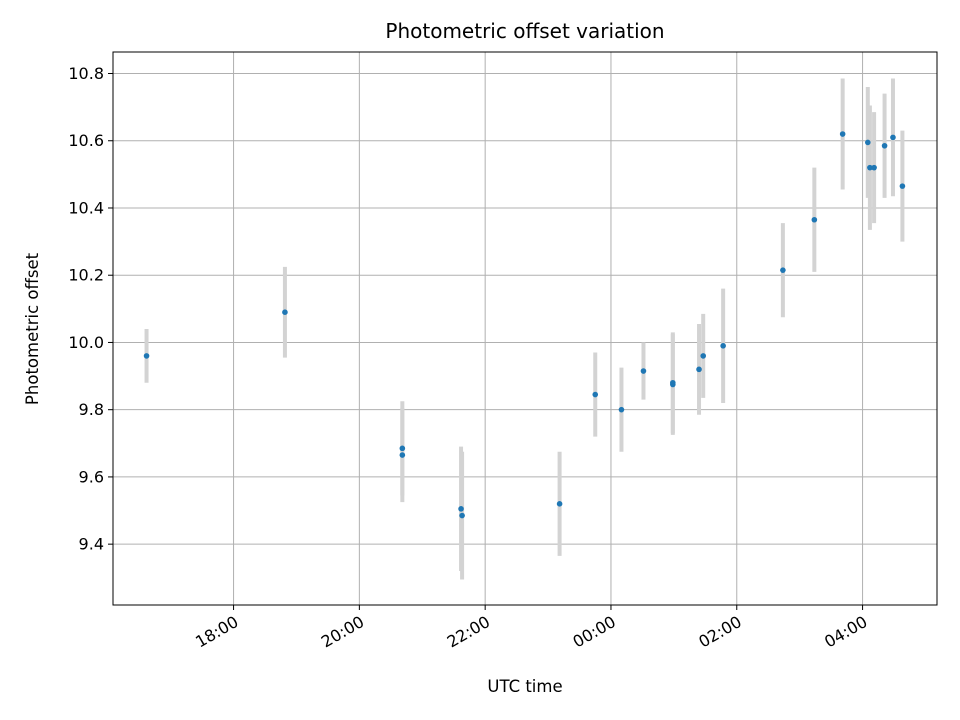 The height and width of the screenshot is (720, 960). What do you see at coordinates (524, 686) in the screenshot?
I see `x-axis-title: UTC time` at bounding box center [524, 686].